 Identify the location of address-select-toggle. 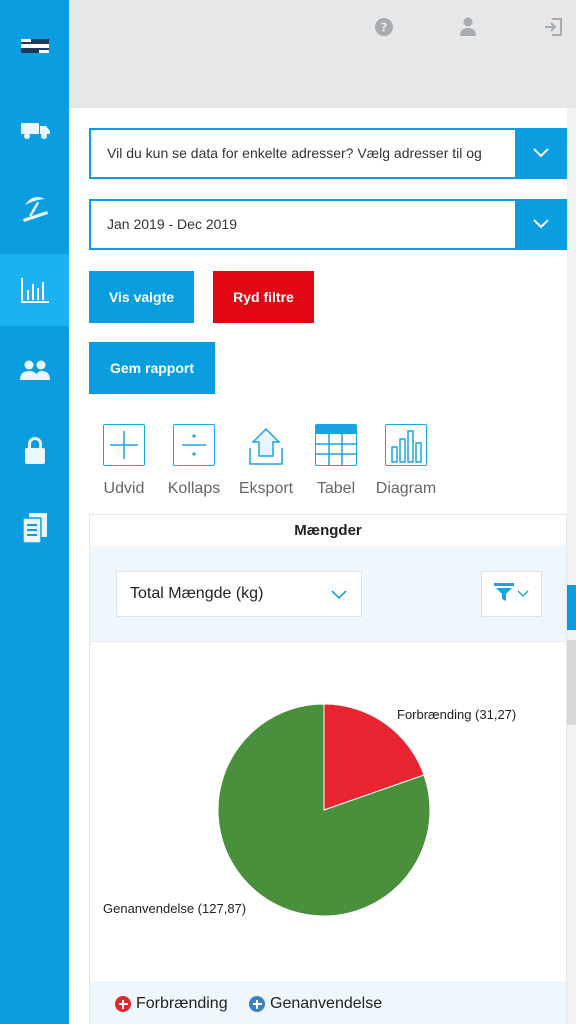
(541, 153).